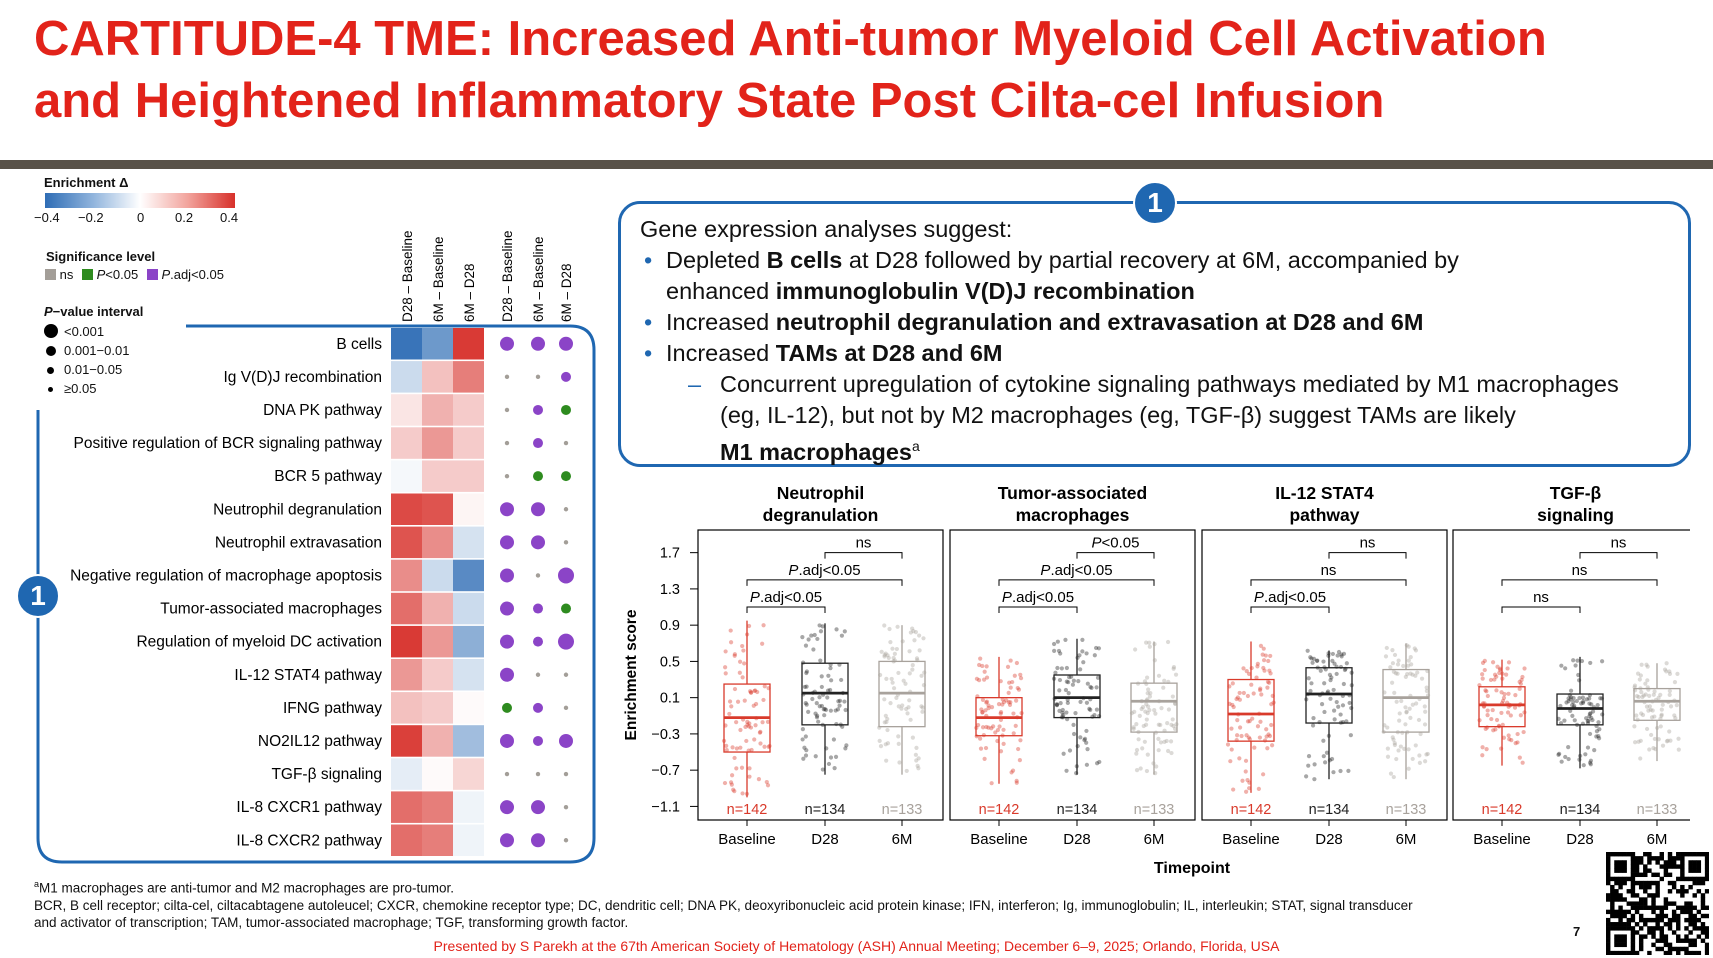 The height and width of the screenshot is (958, 1713). What do you see at coordinates (1155, 203) in the screenshot?
I see `gene-box-badge: 1` at bounding box center [1155, 203].